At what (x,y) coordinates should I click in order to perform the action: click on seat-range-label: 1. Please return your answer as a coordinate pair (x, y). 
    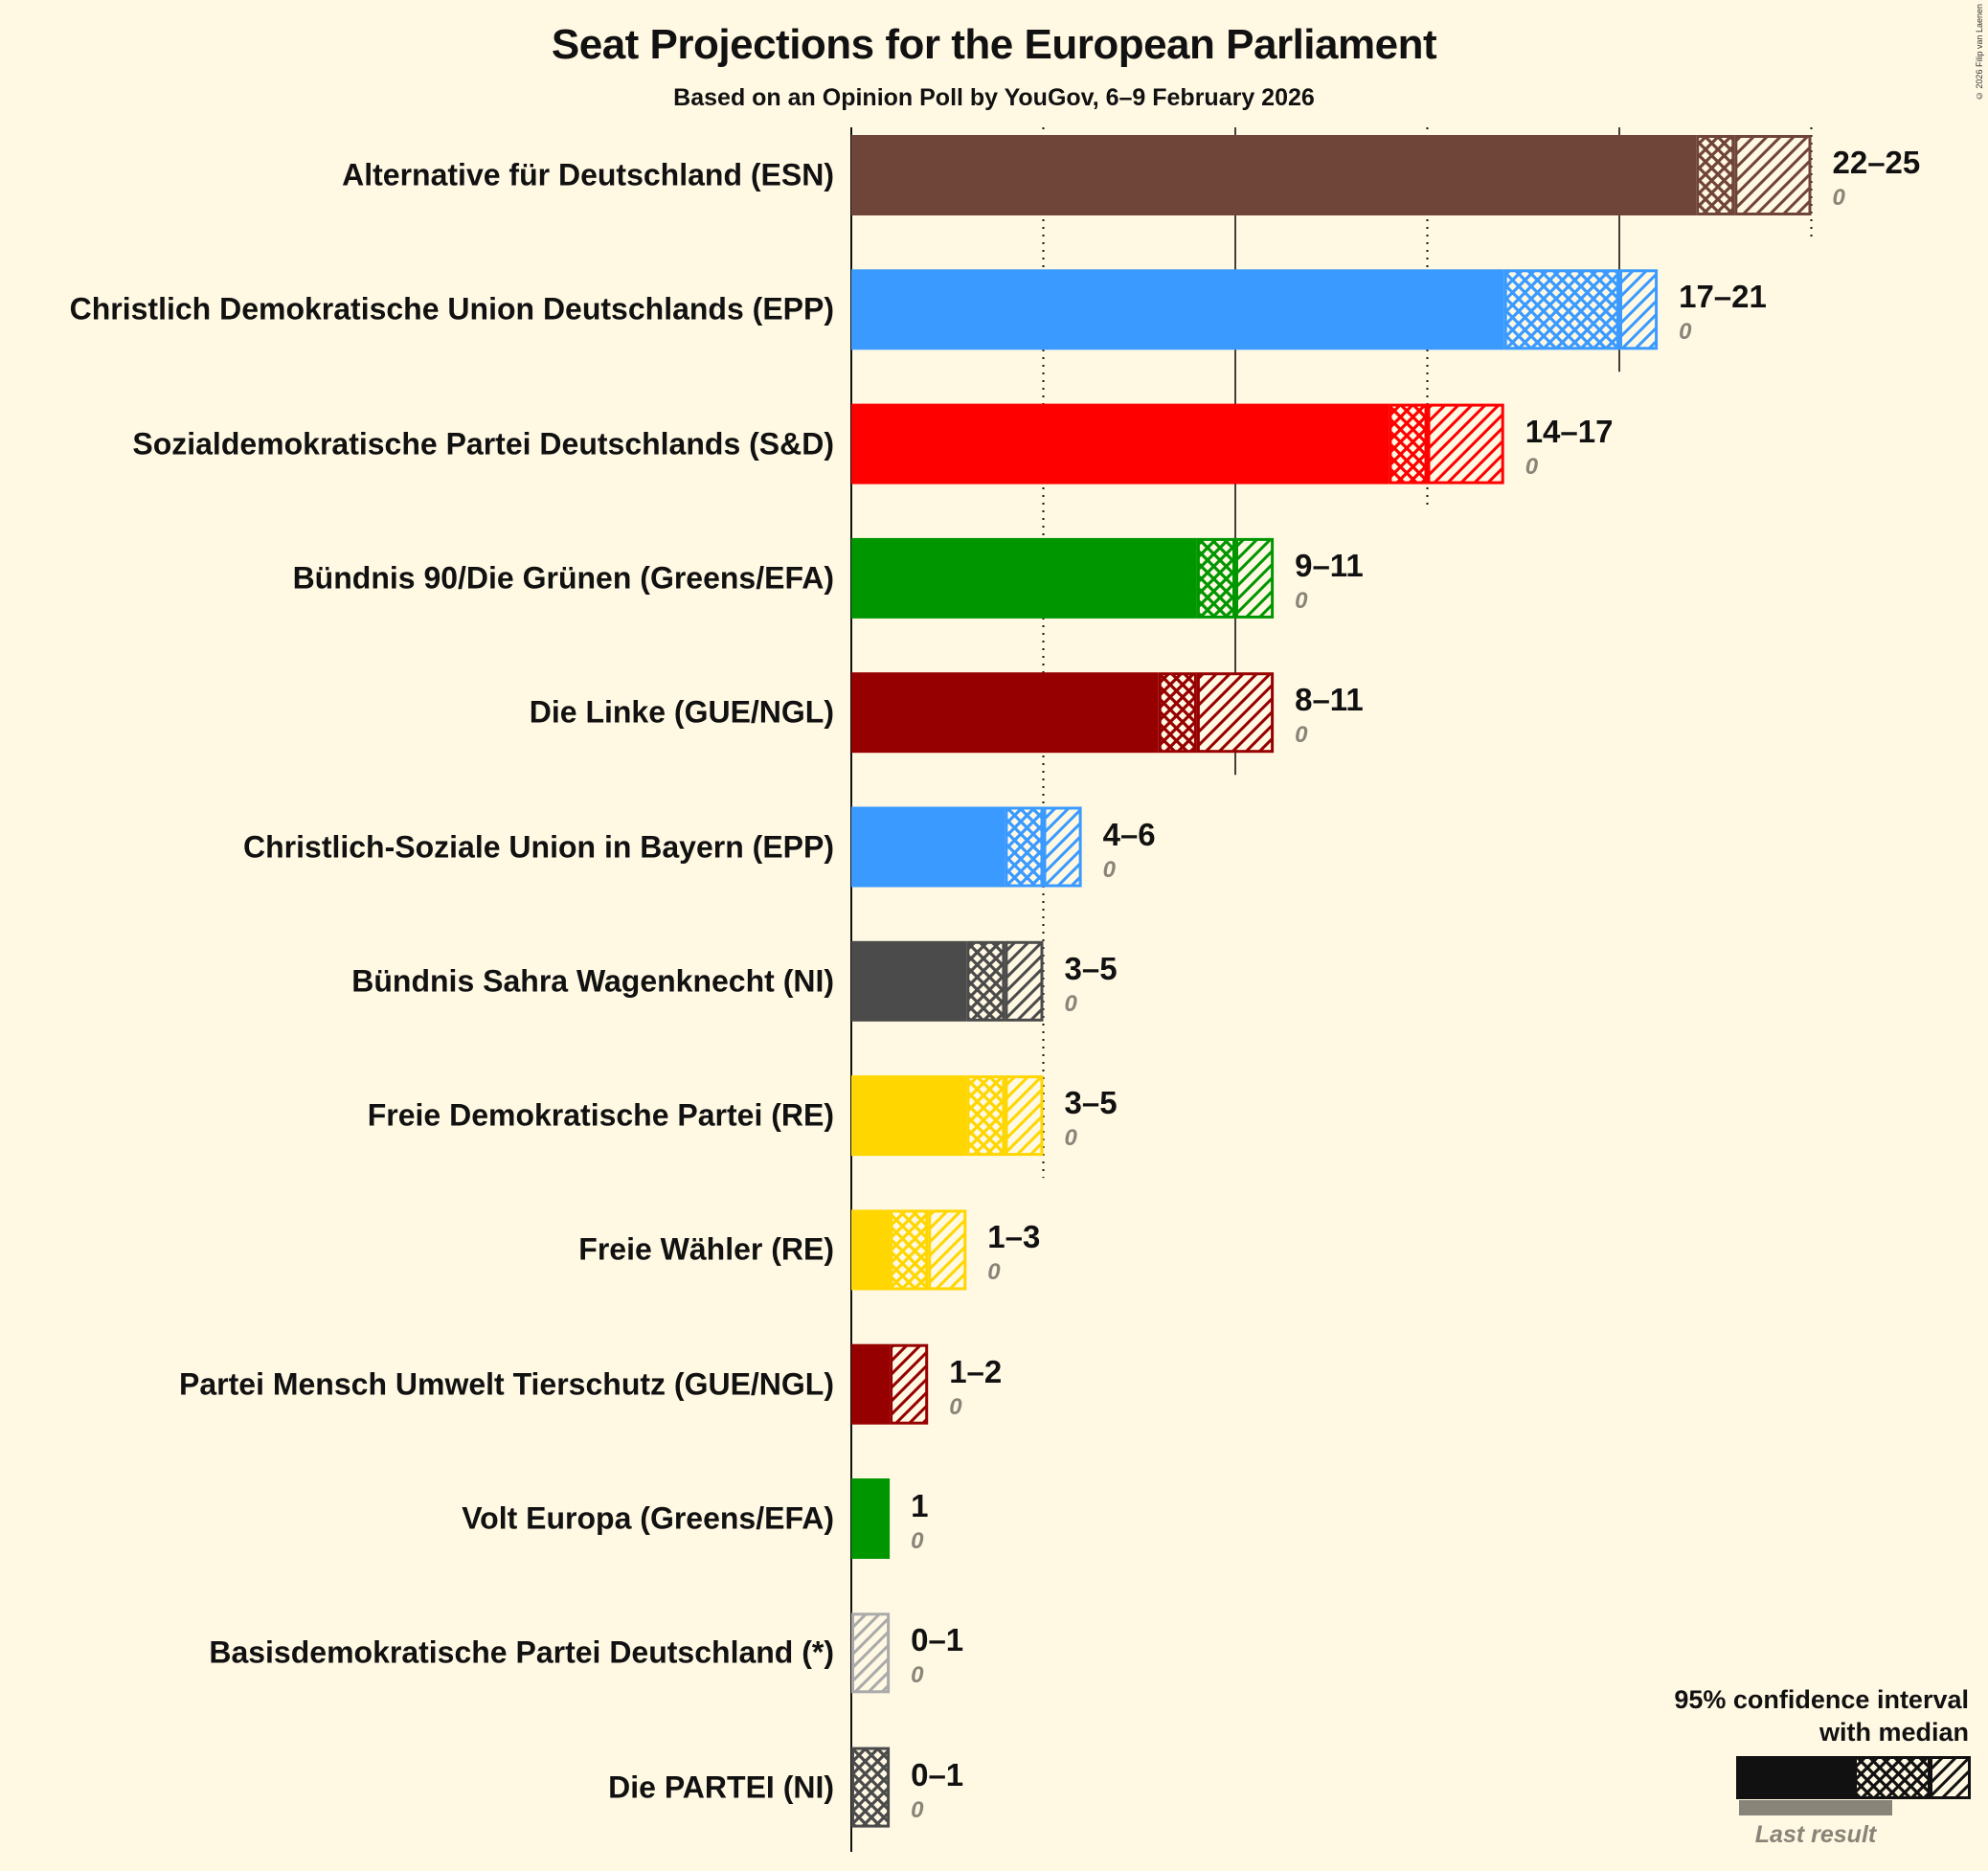
    Looking at the image, I should click on (920, 1505).